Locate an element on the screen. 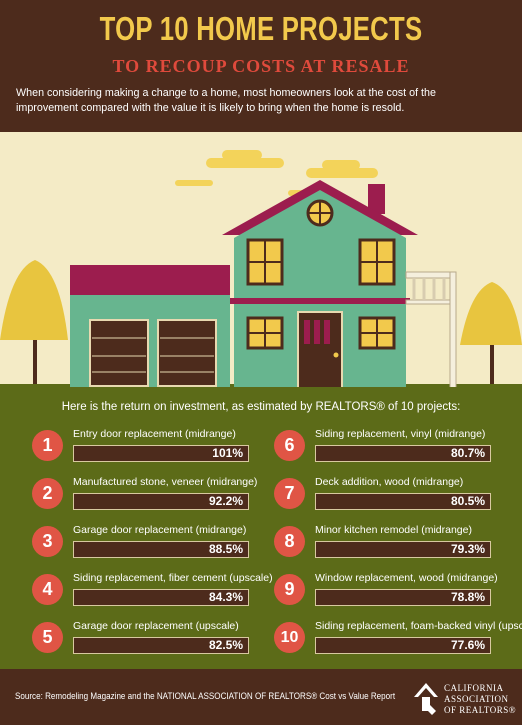 This screenshot has height=725, width=522. rank-badge: 2 is located at coordinates (47, 493).